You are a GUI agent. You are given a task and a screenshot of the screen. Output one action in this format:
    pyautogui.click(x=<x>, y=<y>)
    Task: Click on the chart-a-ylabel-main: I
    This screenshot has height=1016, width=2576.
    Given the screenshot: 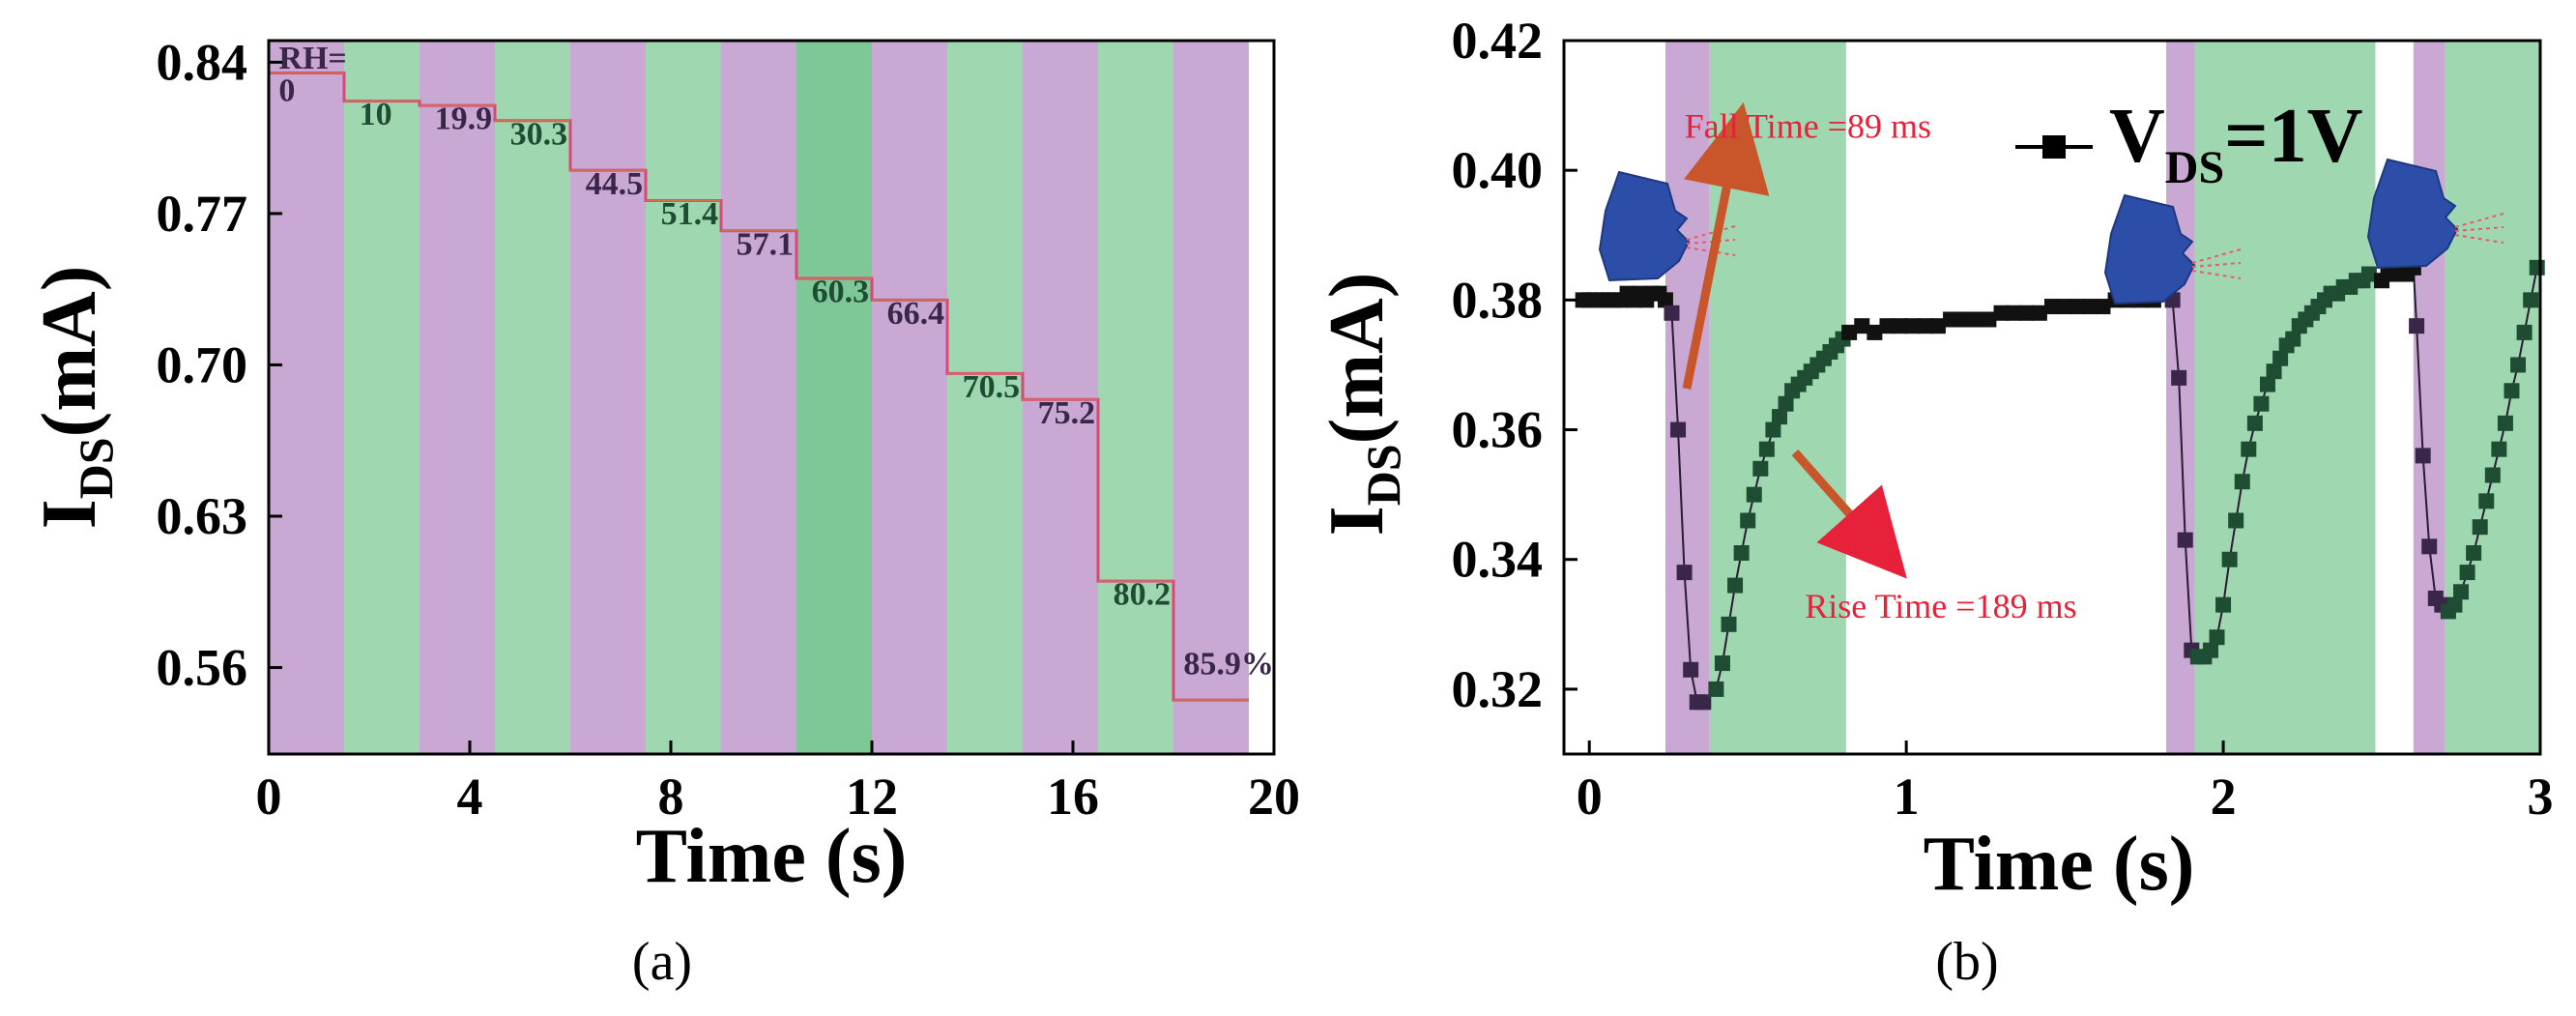 What is the action you would take?
    pyautogui.click(x=69, y=514)
    